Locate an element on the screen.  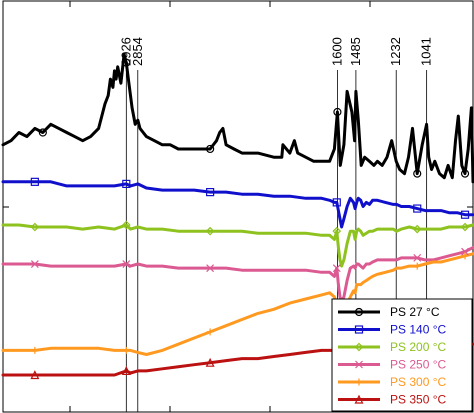
peak-label-2854: 2854 is located at coordinates (137, 51).